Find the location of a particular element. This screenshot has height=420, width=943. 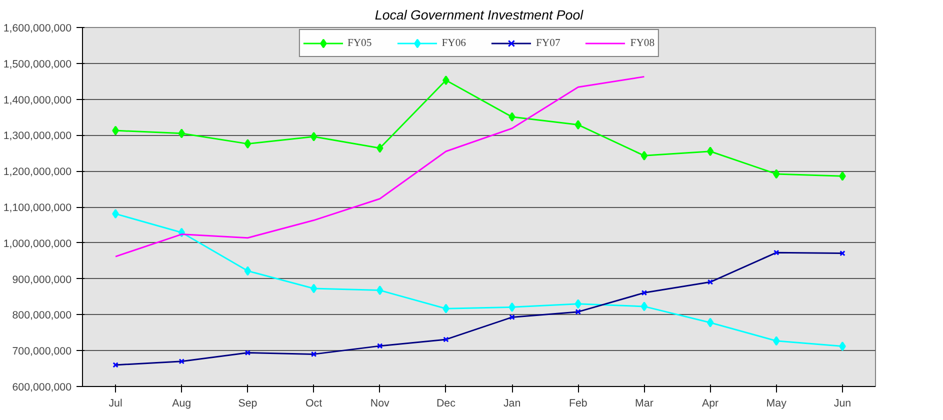

y-tick-label: 1,000,000,000 is located at coordinates (37, 244).